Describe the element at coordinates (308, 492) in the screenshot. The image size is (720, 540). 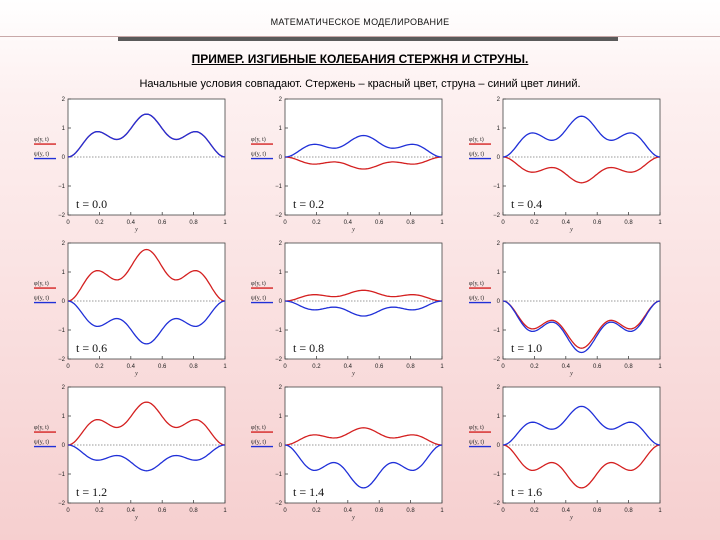
I see `time-label: t = 1.4` at that location.